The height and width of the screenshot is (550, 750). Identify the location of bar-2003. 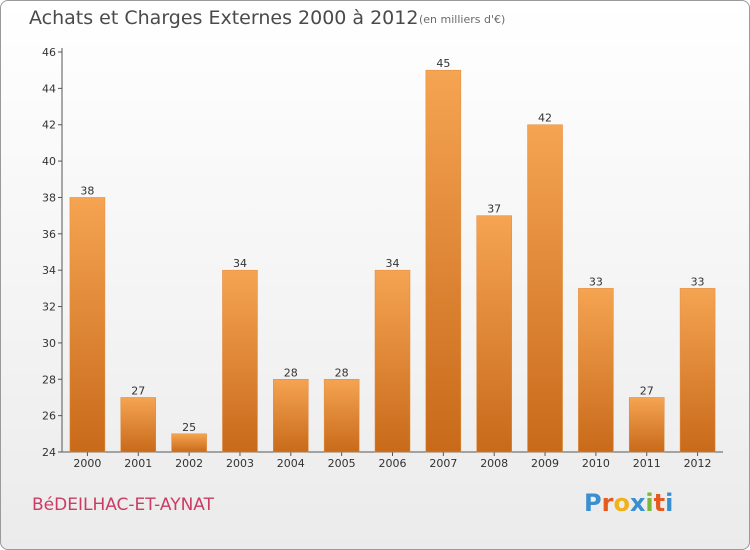
(240, 361).